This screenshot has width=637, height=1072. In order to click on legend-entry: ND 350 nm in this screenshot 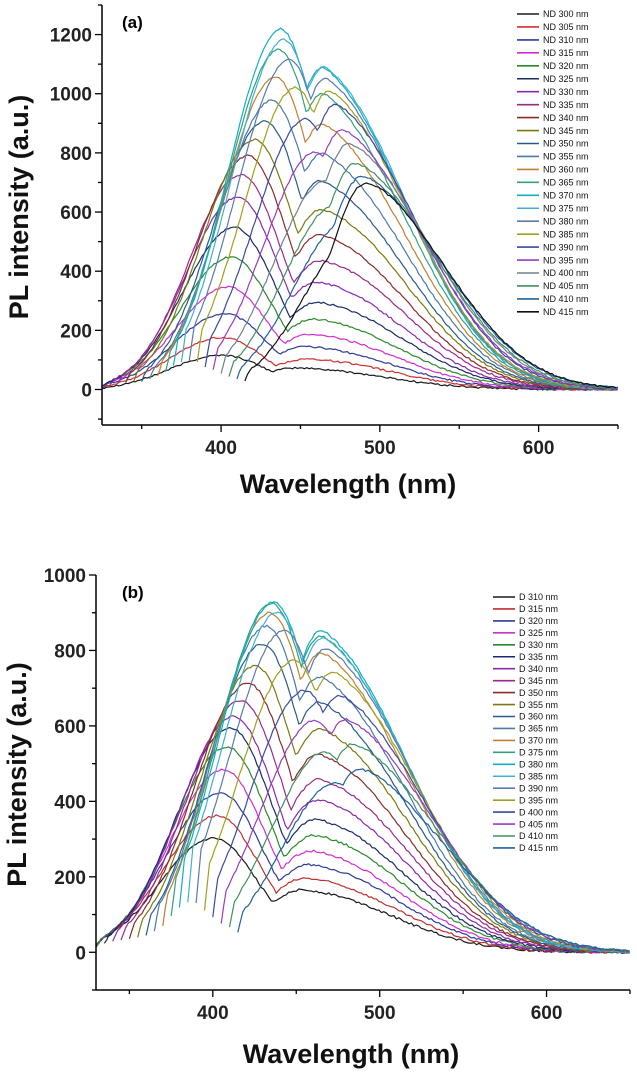, I will do `click(566, 144)`.